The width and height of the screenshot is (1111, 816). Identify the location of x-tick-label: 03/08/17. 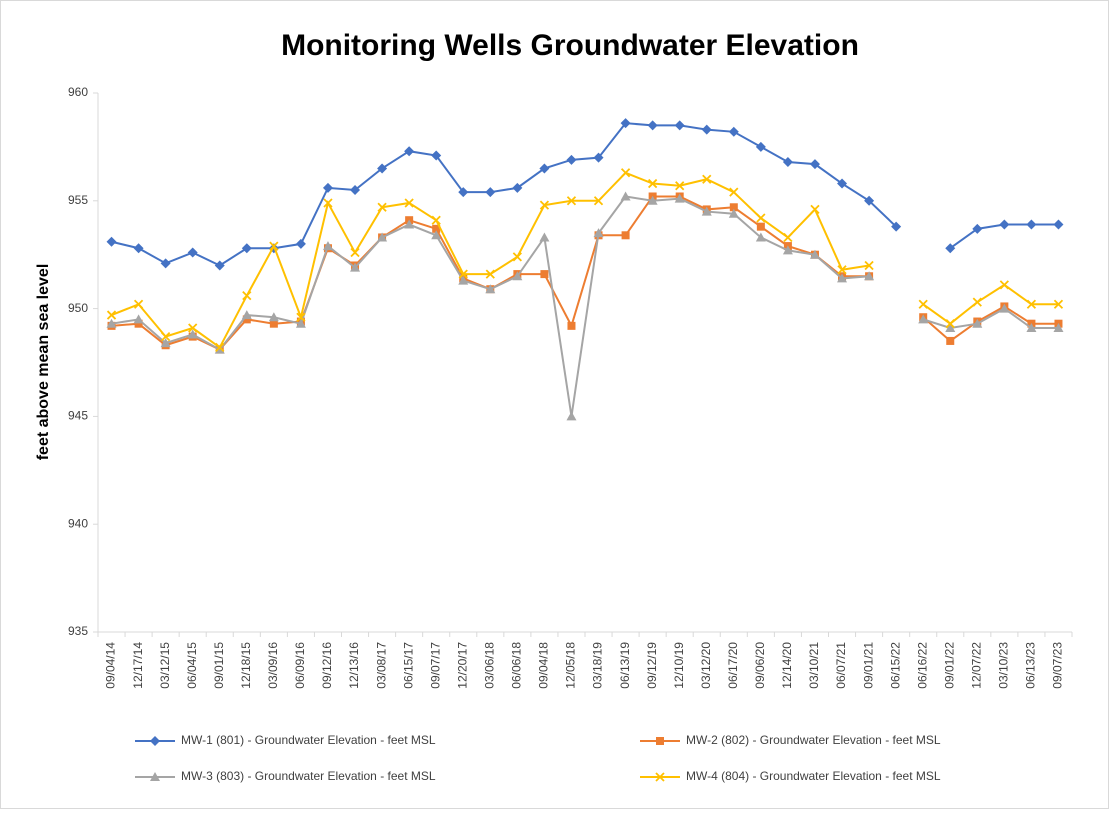
(381, 665).